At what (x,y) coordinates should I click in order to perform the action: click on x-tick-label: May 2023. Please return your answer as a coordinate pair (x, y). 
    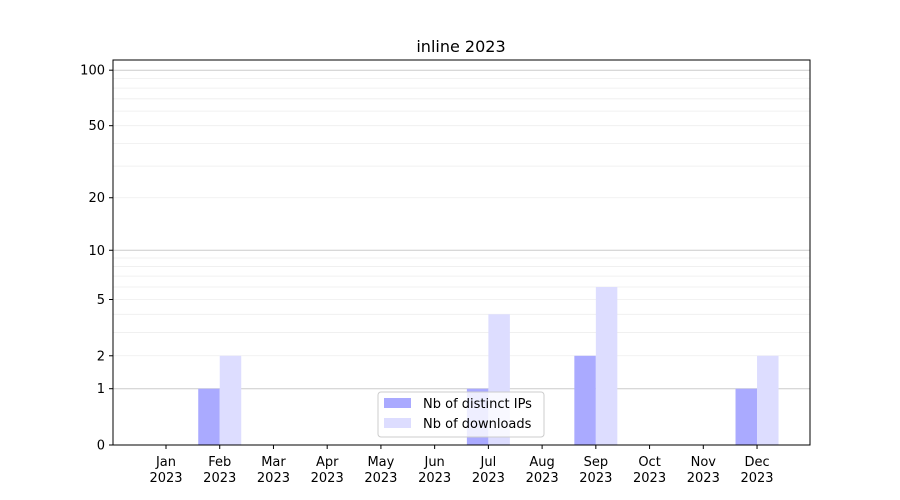
    Looking at the image, I should click on (380, 470).